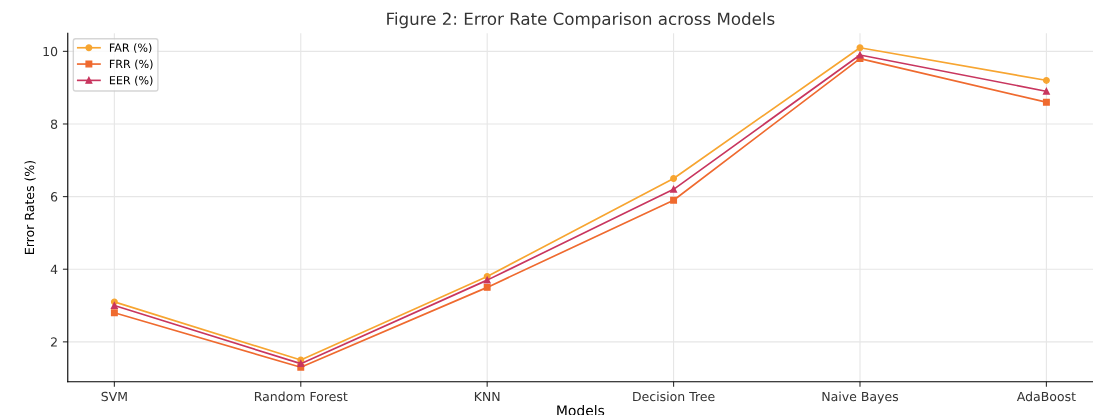  I want to click on y-tick-label: 8, so click(54, 124).